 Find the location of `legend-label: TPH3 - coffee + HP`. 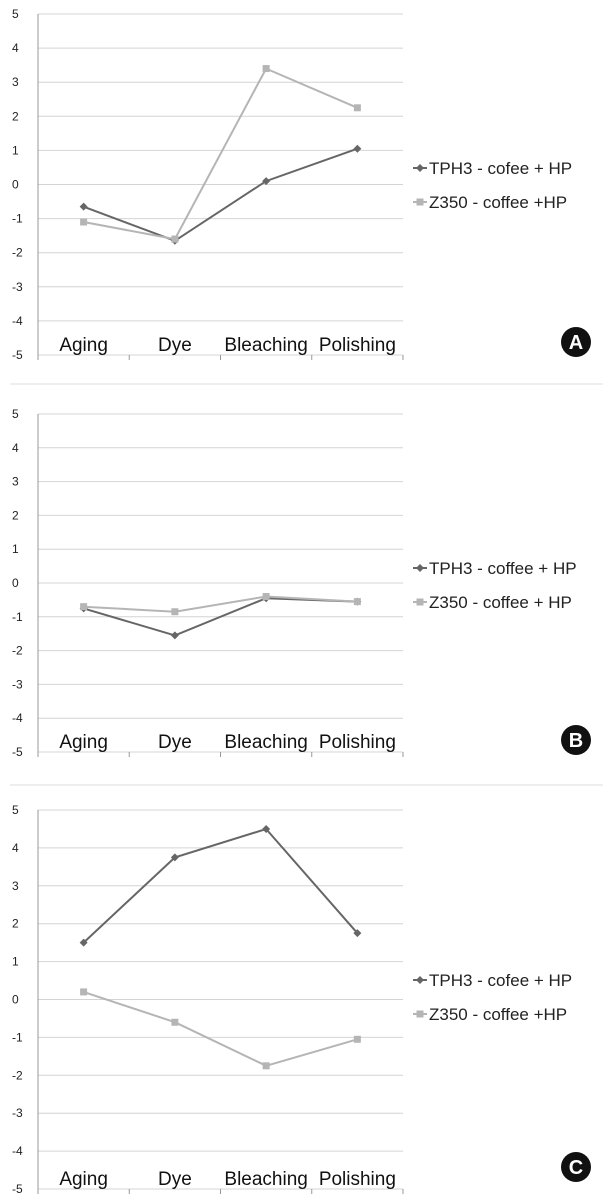

legend-label: TPH3 - coffee + HP is located at coordinates (503, 568).